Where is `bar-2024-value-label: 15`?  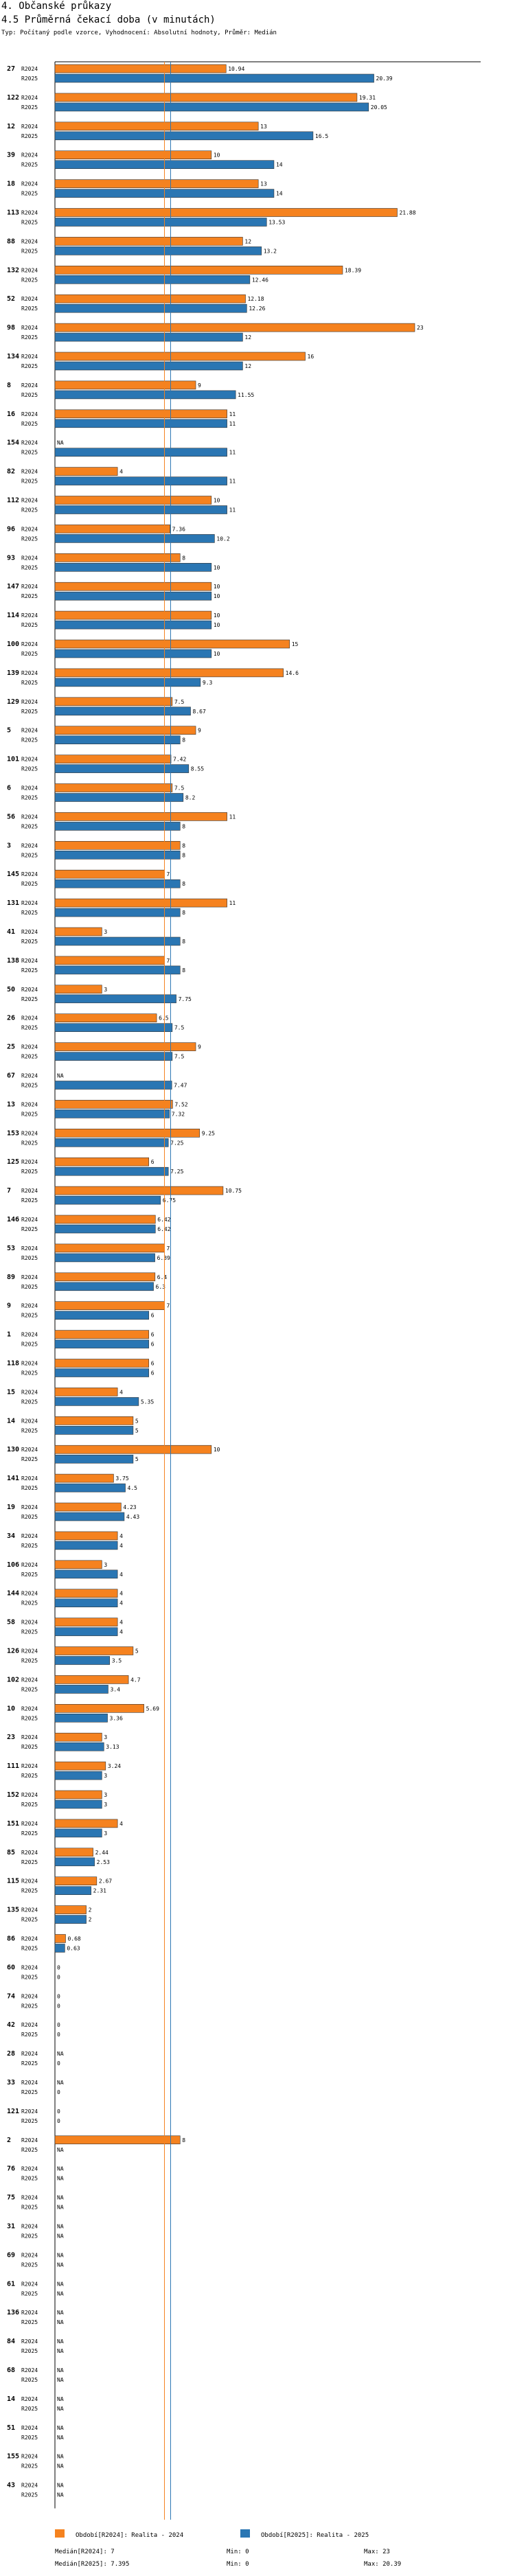
bar-2024-value-label: 15 is located at coordinates (295, 644).